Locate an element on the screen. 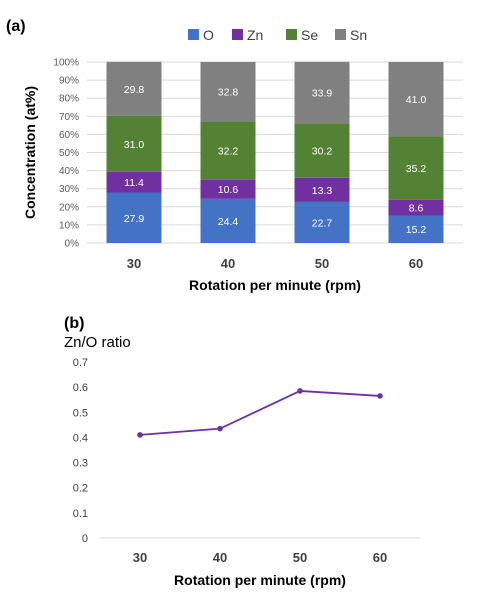 The height and width of the screenshot is (602, 486). data-label: 29.8 is located at coordinates (134, 90).